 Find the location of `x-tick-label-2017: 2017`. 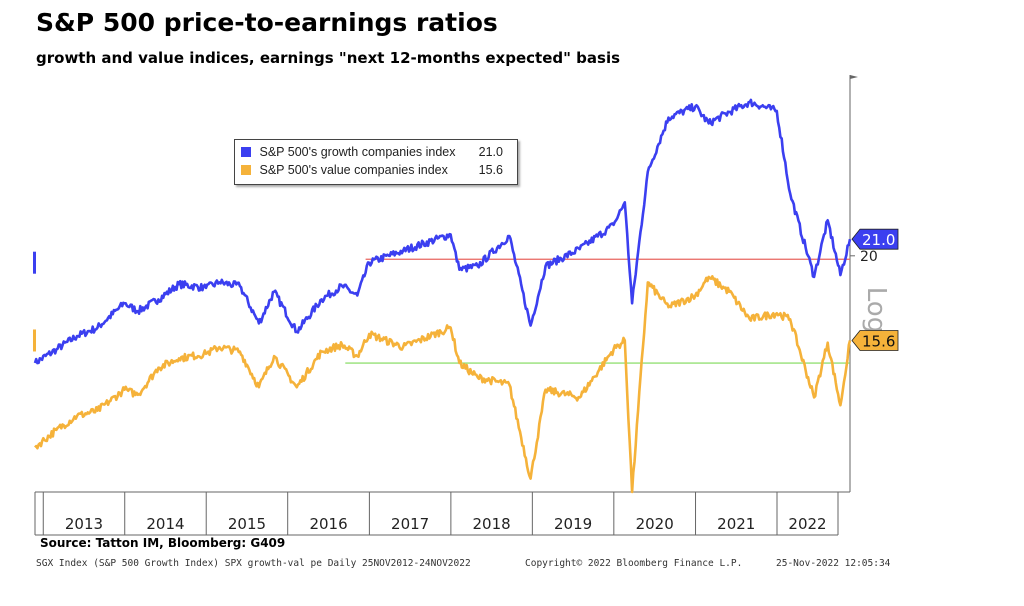

x-tick-label-2017: 2017 is located at coordinates (410, 524).